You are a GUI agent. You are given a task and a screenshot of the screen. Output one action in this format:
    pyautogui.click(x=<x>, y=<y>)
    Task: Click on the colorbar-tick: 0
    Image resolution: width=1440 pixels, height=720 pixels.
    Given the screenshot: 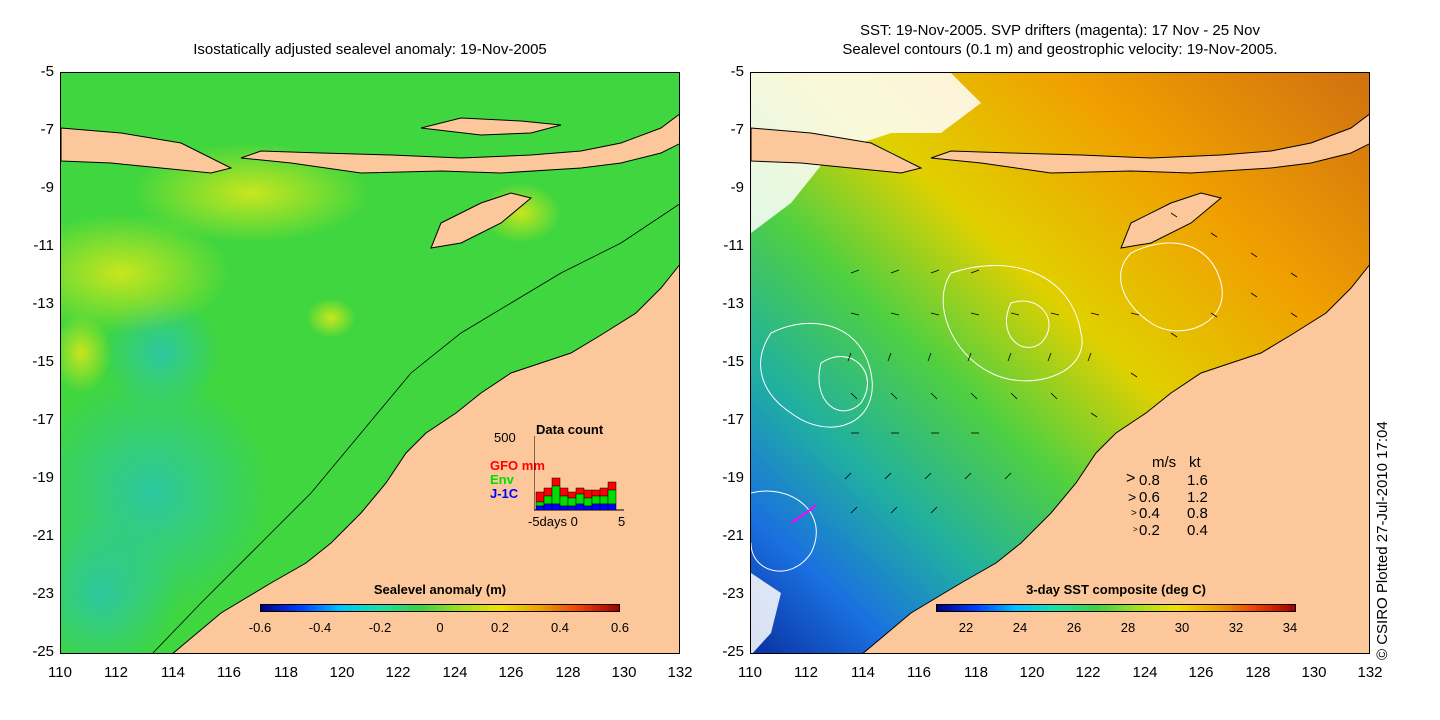 What is the action you would take?
    pyautogui.click(x=440, y=627)
    